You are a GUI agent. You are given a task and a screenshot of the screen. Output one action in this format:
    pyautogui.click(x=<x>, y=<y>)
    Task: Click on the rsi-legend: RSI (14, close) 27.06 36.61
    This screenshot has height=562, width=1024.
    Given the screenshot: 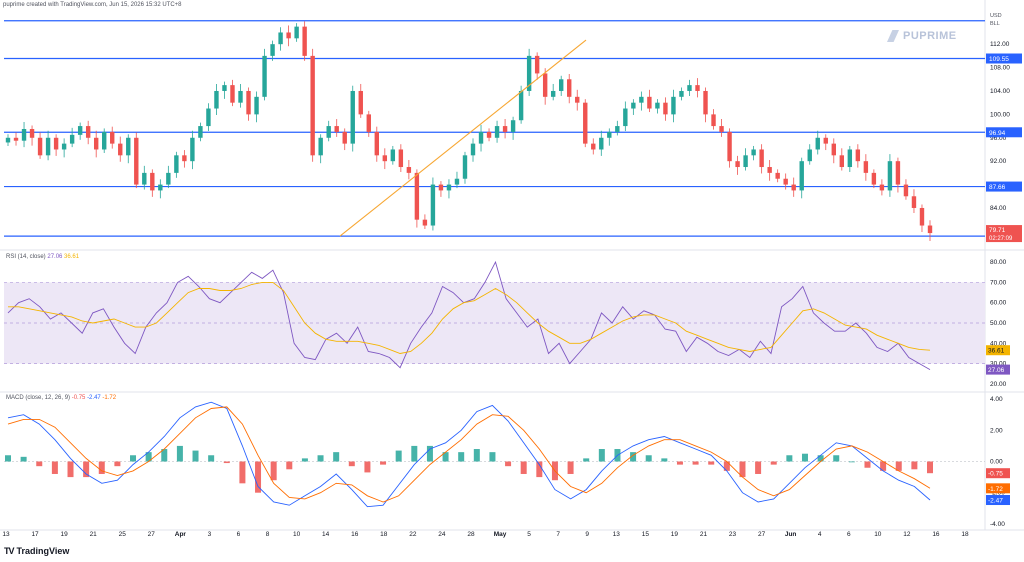 What is the action you would take?
    pyautogui.click(x=42, y=257)
    